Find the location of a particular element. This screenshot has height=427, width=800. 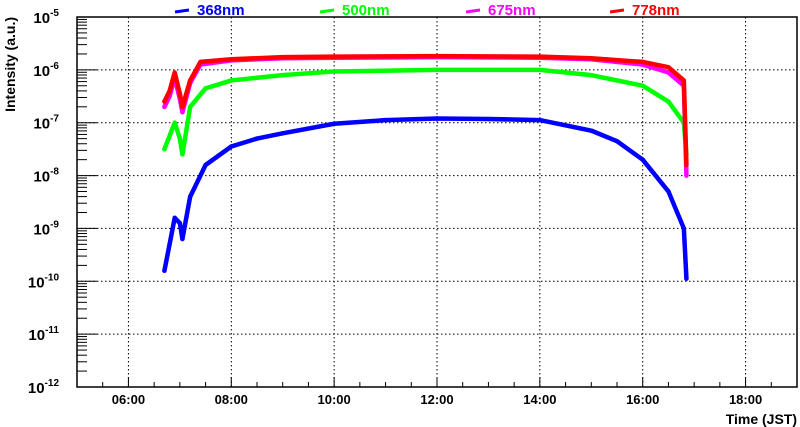

y-tick-label: 10⁻⁵ is located at coordinates (46, 17).